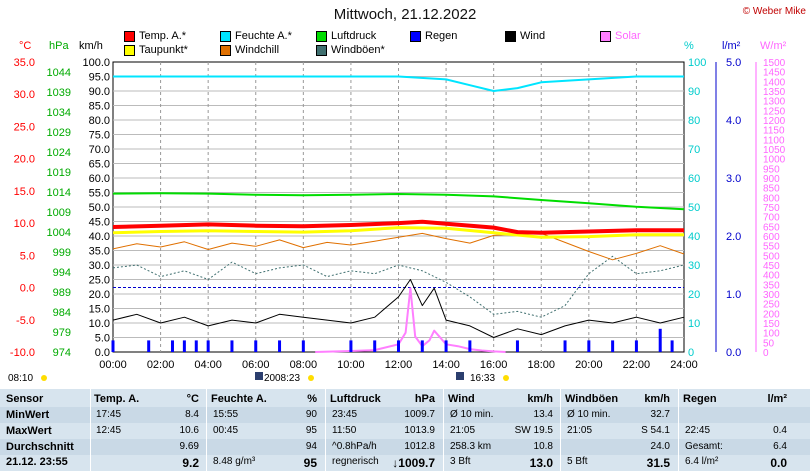 The height and width of the screenshot is (471, 810). I want to click on y-tick-label-wind: 55.0, so click(99, 194).